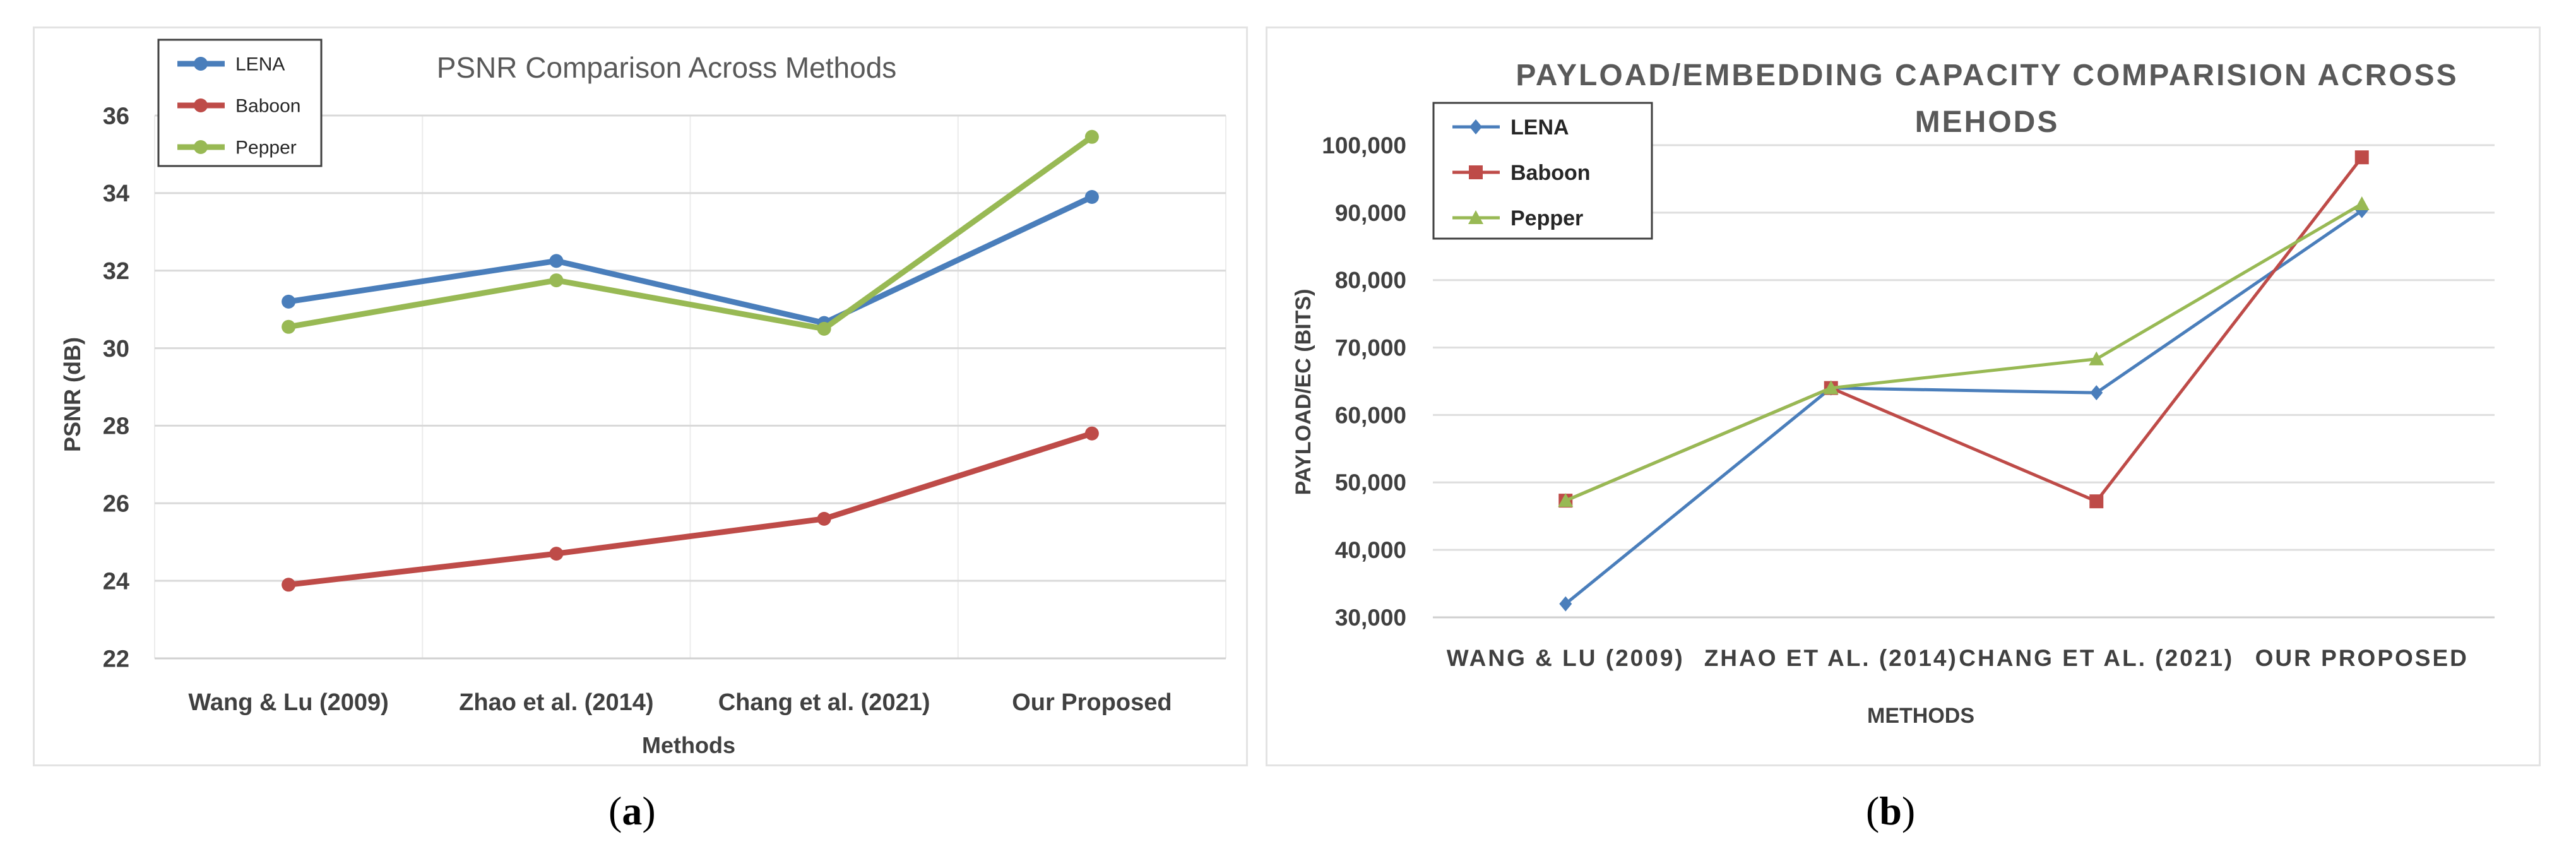  What do you see at coordinates (1370, 281) in the screenshot?
I see `y-tick-label: 80,000` at bounding box center [1370, 281].